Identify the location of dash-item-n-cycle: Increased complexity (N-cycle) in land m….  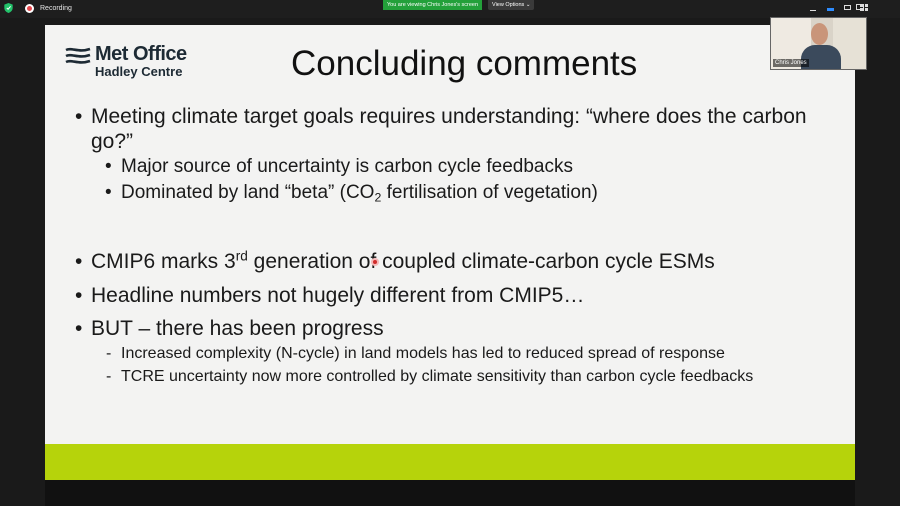
(455, 353).